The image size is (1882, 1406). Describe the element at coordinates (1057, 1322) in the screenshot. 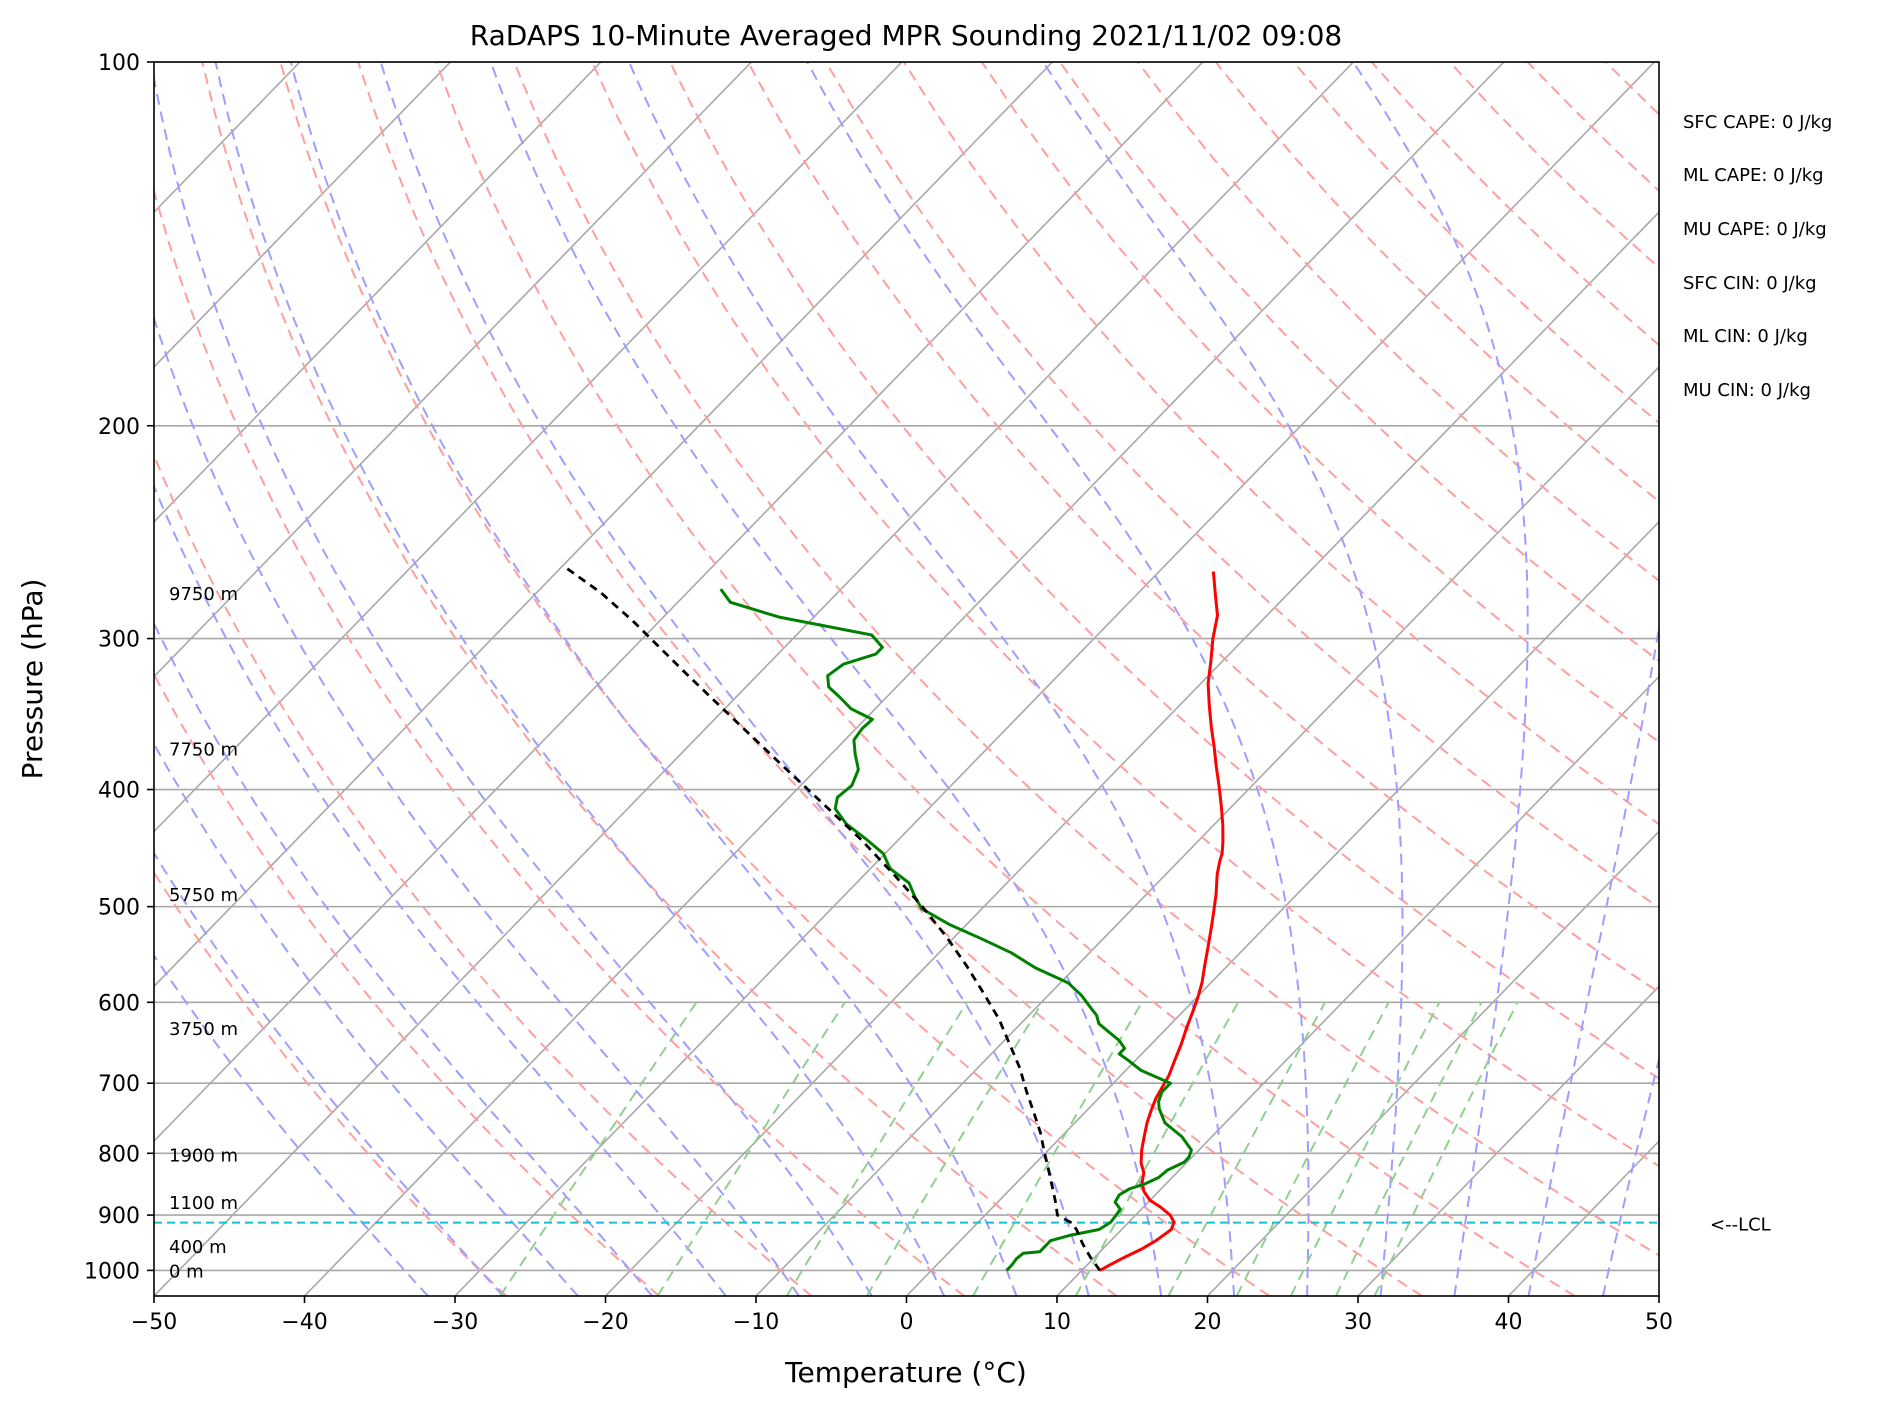

I see `x-tick-label: 10` at that location.